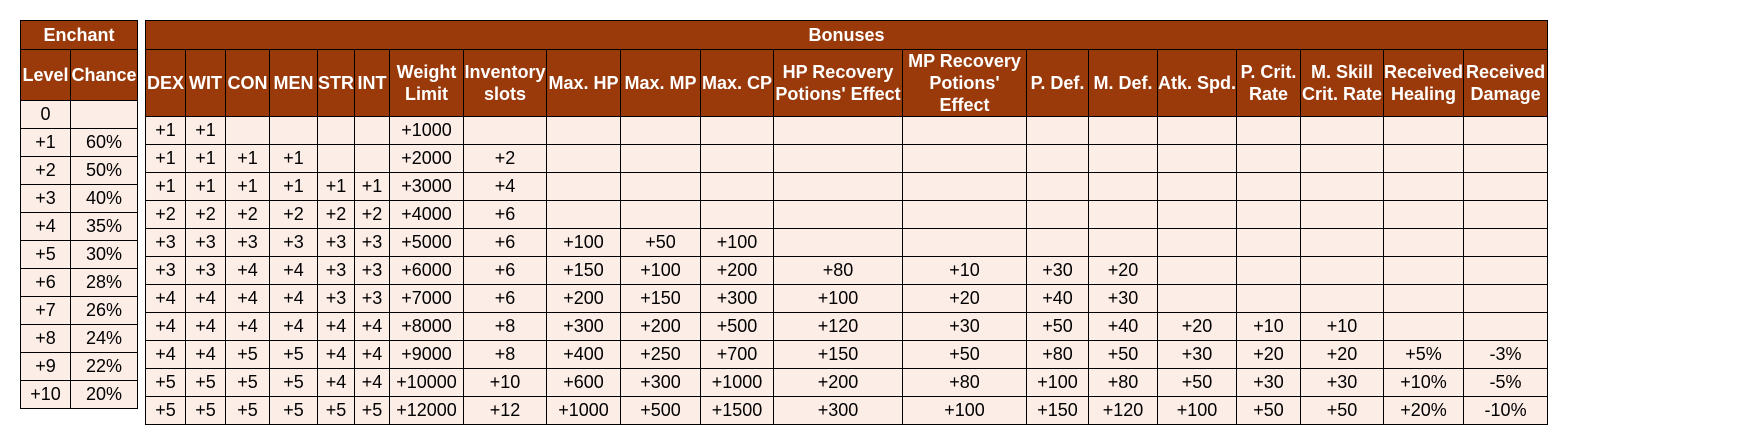 Image resolution: width=1739 pixels, height=433 pixels. What do you see at coordinates (104, 338) in the screenshot?
I see `table-cell-chance: 24%` at bounding box center [104, 338].